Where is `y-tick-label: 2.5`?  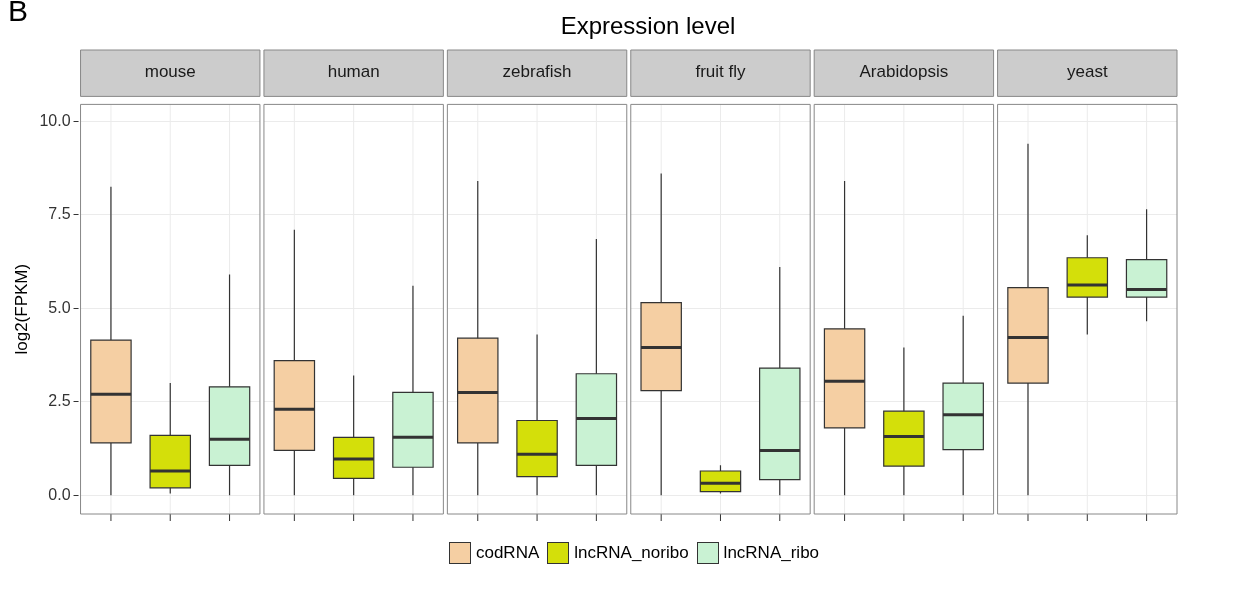
y-tick-label: 2.5 is located at coordinates (59, 401).